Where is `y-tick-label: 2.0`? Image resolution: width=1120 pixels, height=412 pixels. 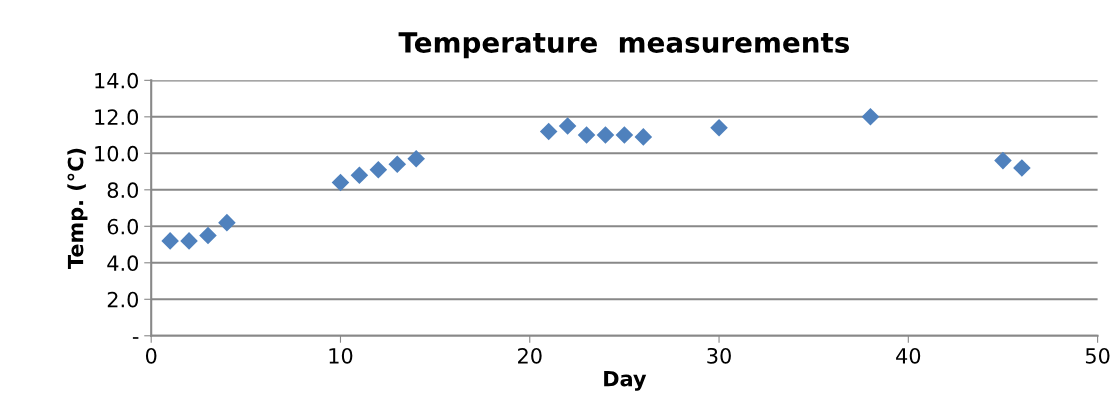
y-tick-label: 2.0 is located at coordinates (123, 299).